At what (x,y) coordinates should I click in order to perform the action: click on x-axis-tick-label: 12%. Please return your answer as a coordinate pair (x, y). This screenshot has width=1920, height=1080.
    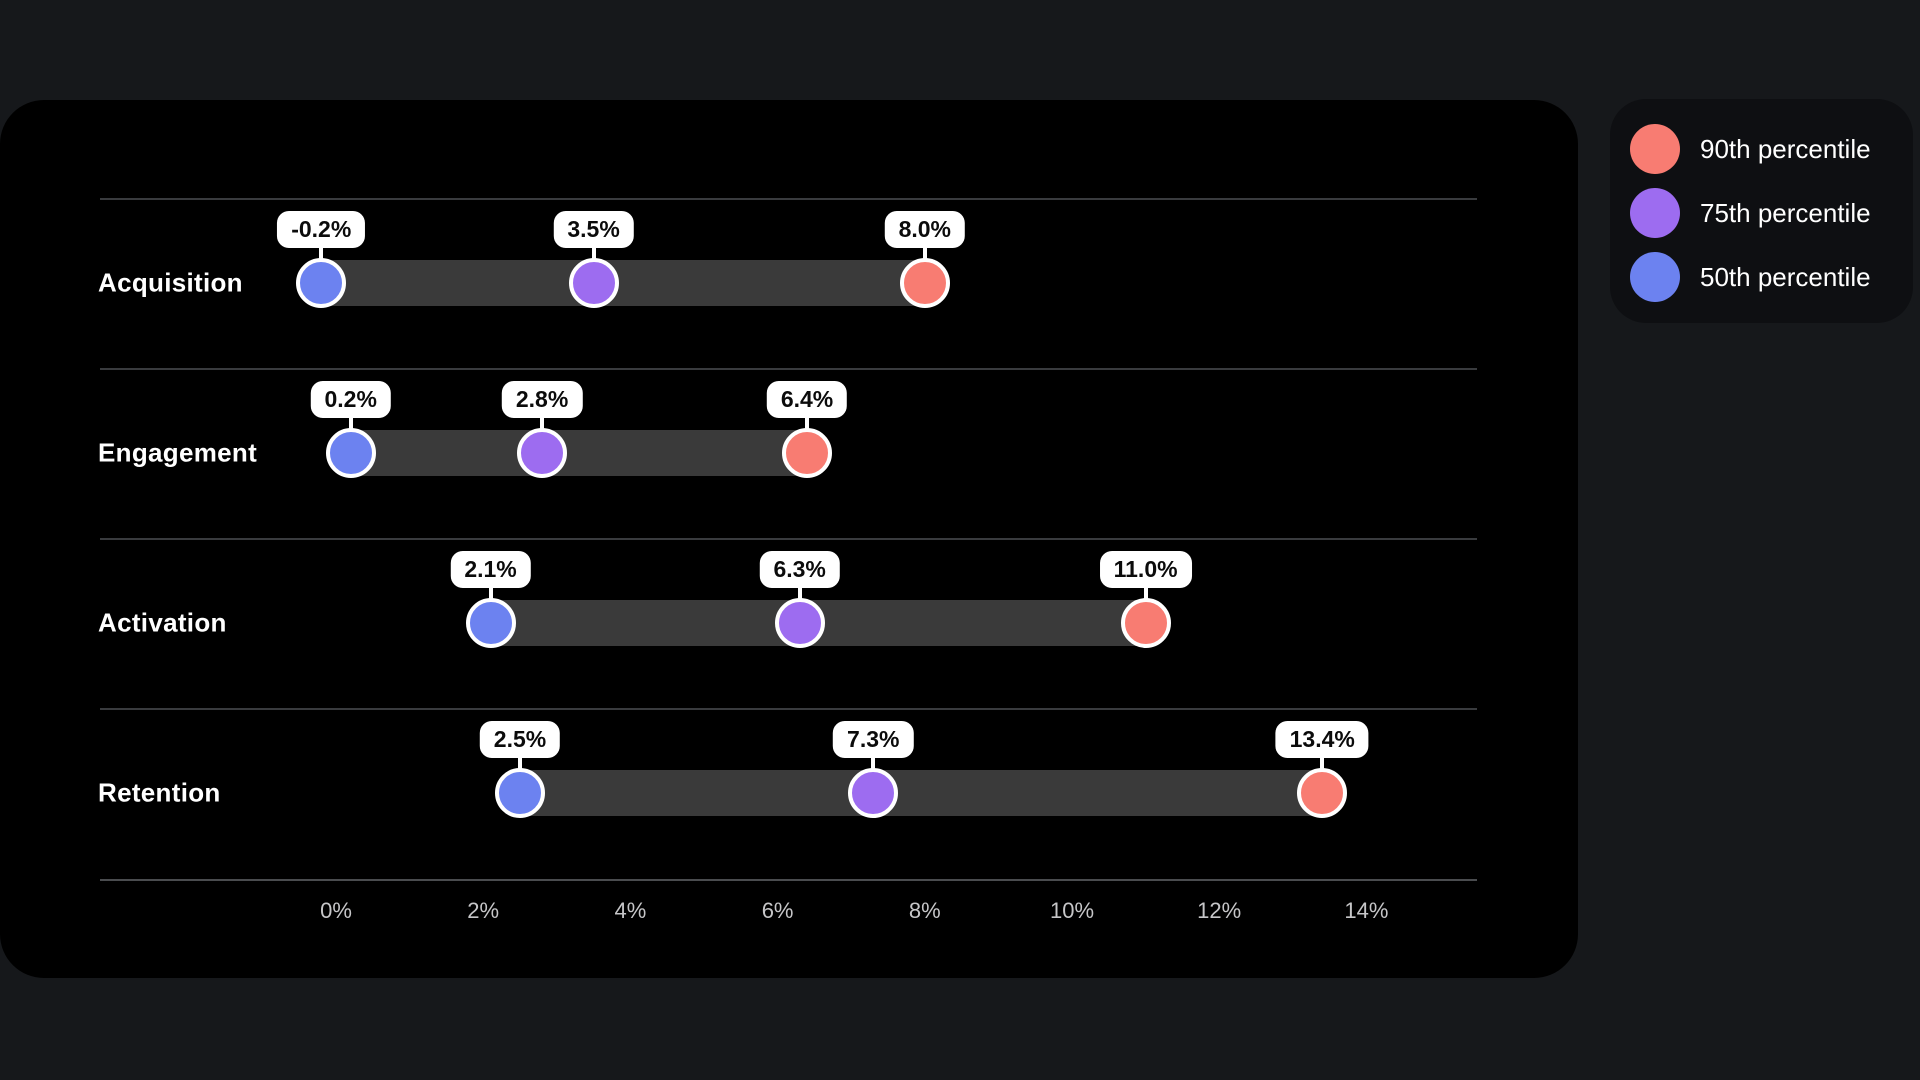
    Looking at the image, I should click on (1219, 910).